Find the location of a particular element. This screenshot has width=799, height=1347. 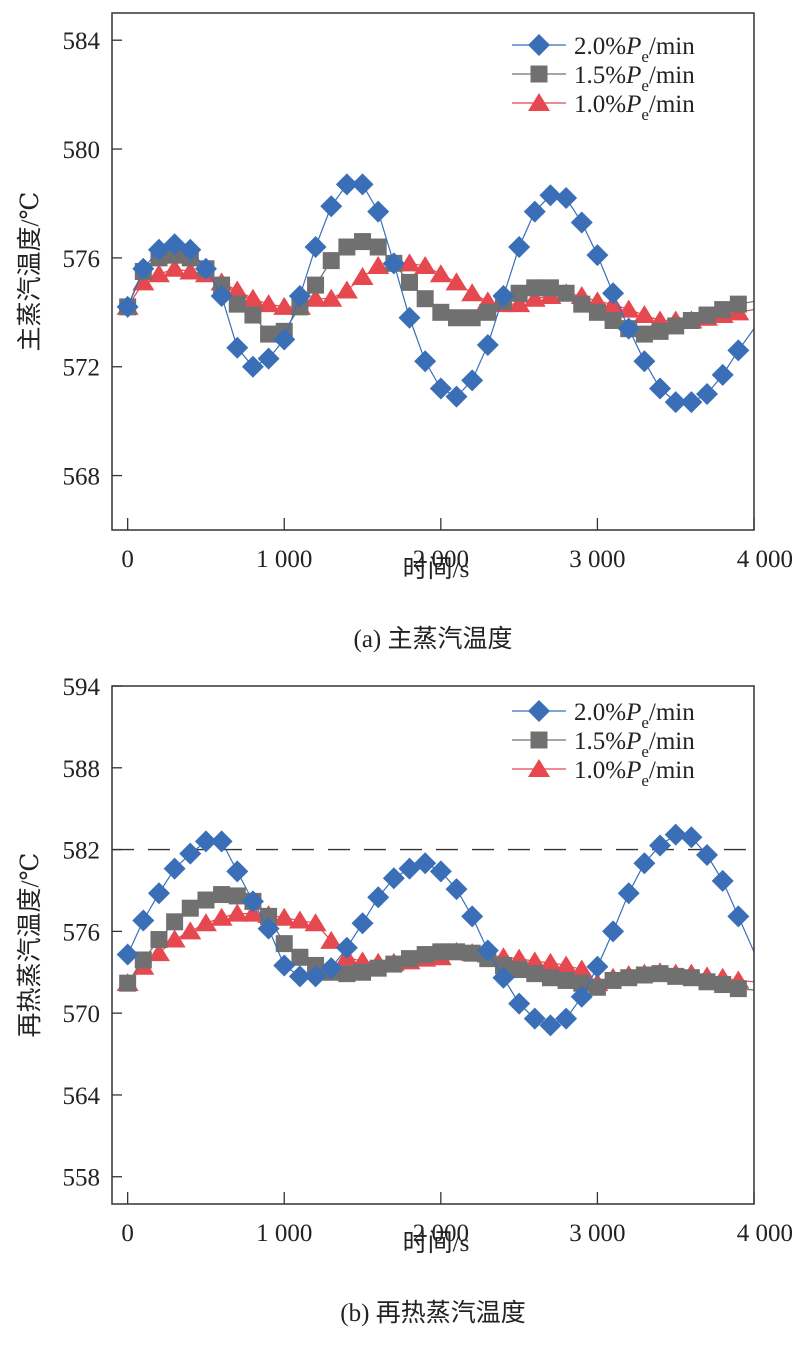

y-tick-label: 558 is located at coordinates (82, 1178).